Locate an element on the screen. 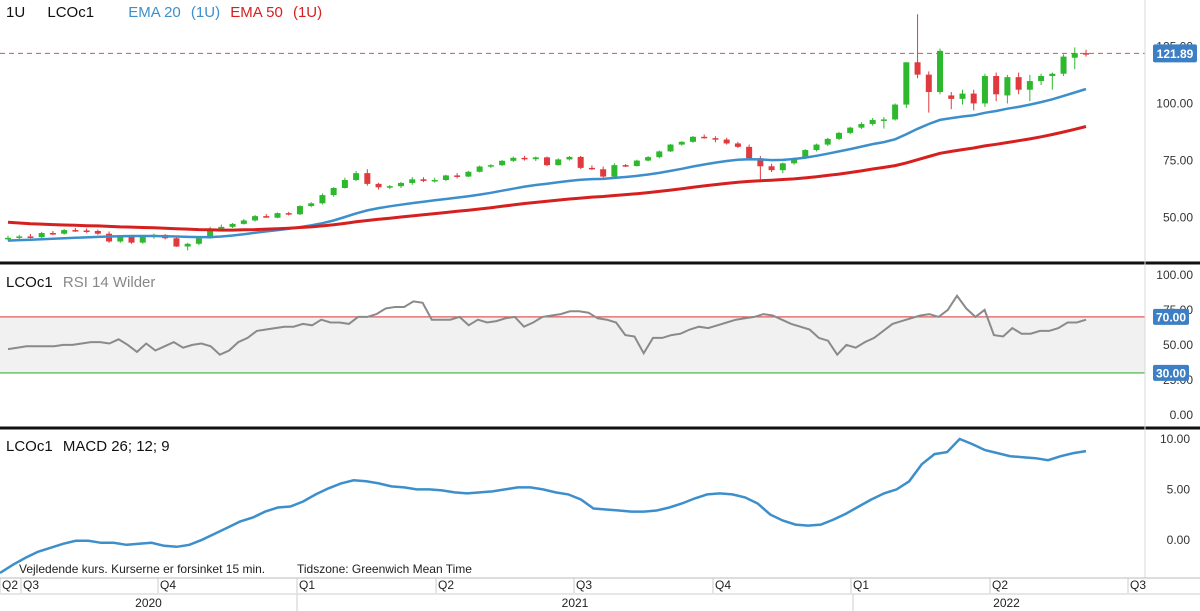 The height and width of the screenshot is (611, 1200). price-tick-label: 50.00 is located at coordinates (1178, 218).